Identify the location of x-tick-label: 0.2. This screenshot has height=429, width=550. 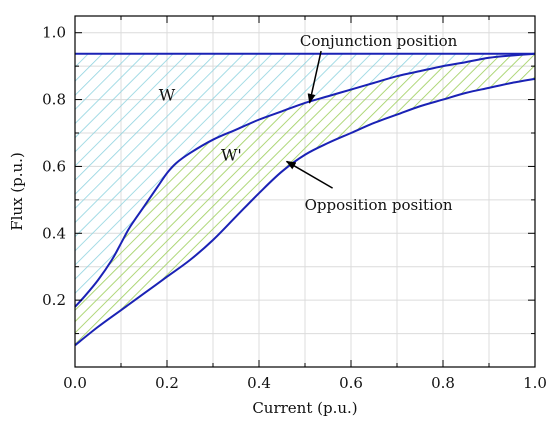
(167, 383).